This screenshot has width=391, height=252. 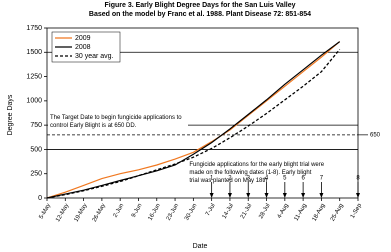 I want to click on y-tick-label: 1500, so click(x=34, y=52).